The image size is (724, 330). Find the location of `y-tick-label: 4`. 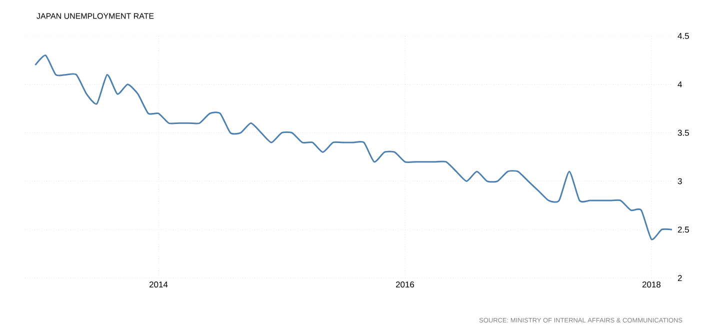

y-tick-label: 4 is located at coordinates (680, 84).